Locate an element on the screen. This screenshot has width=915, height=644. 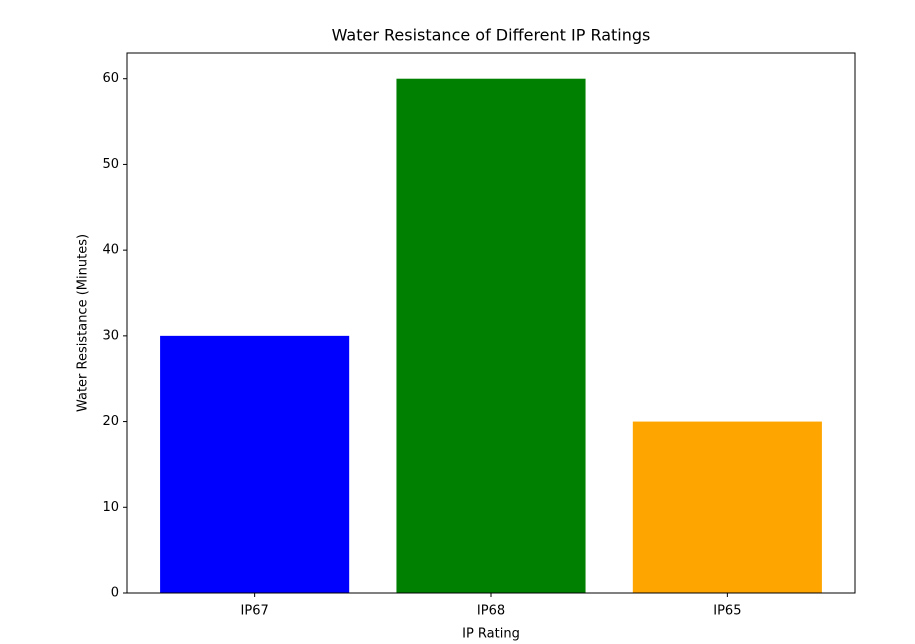
x-tick-label: IP68 is located at coordinates (491, 611).